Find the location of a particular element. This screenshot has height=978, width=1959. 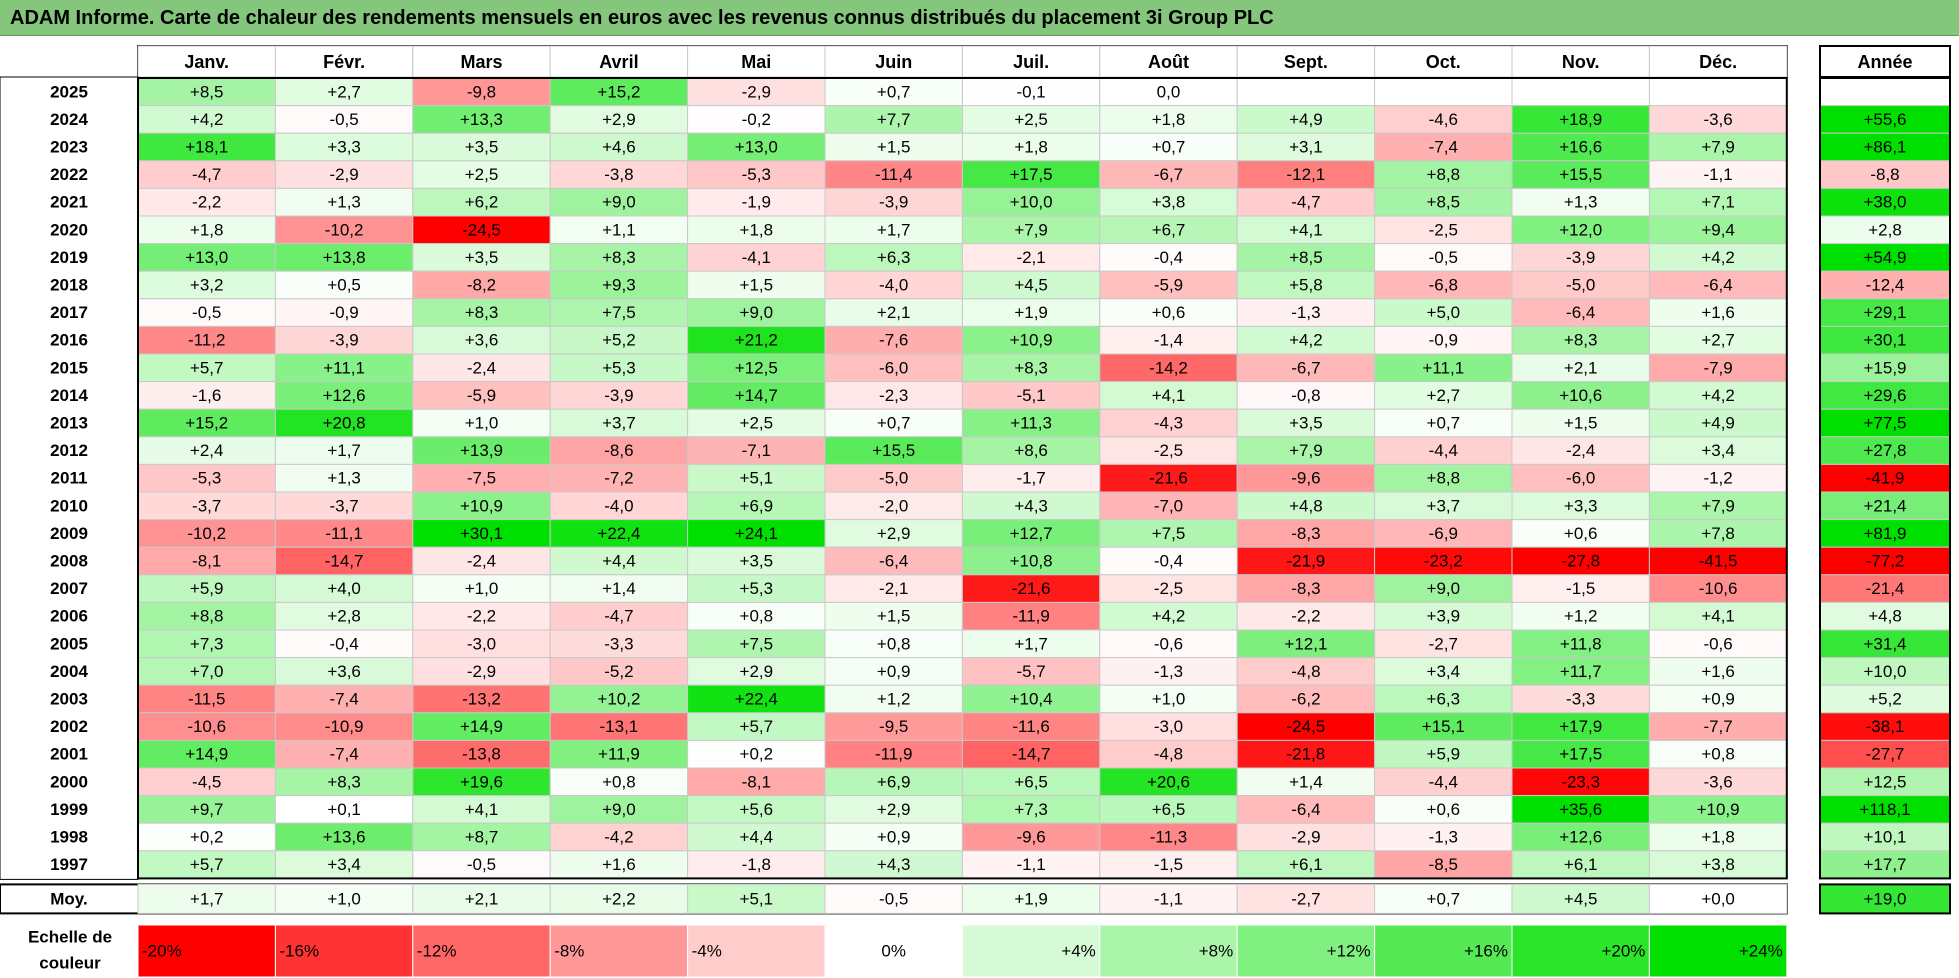

heatmap-cell-value: +9,0 is located at coordinates (757, 312).